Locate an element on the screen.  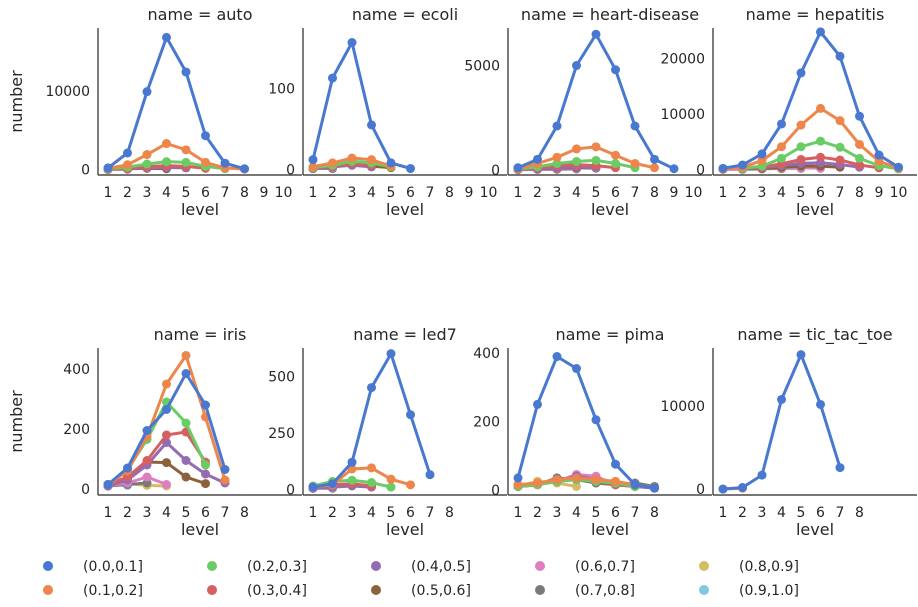
legend-entry: (0.6,0.7] is located at coordinates (585, 567).